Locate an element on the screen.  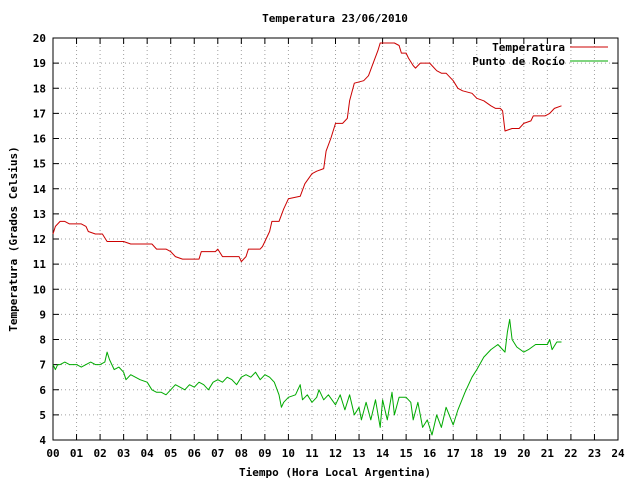
legend-label-punto-de-rocio: Punto de Rocío is located at coordinates (518, 61).